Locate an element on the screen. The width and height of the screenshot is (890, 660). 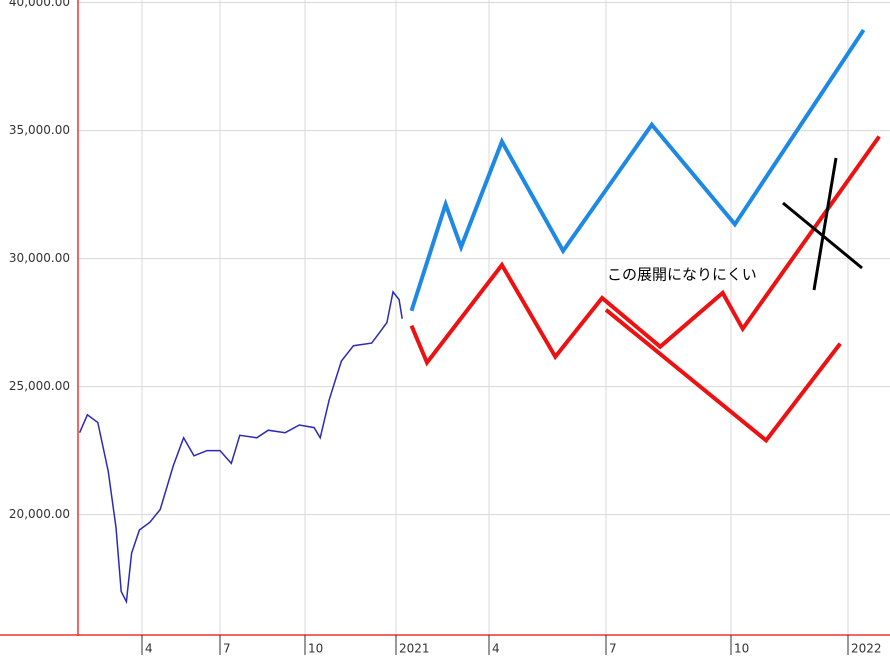
y-tick-label: 20,000.00 is located at coordinates (39, 514).